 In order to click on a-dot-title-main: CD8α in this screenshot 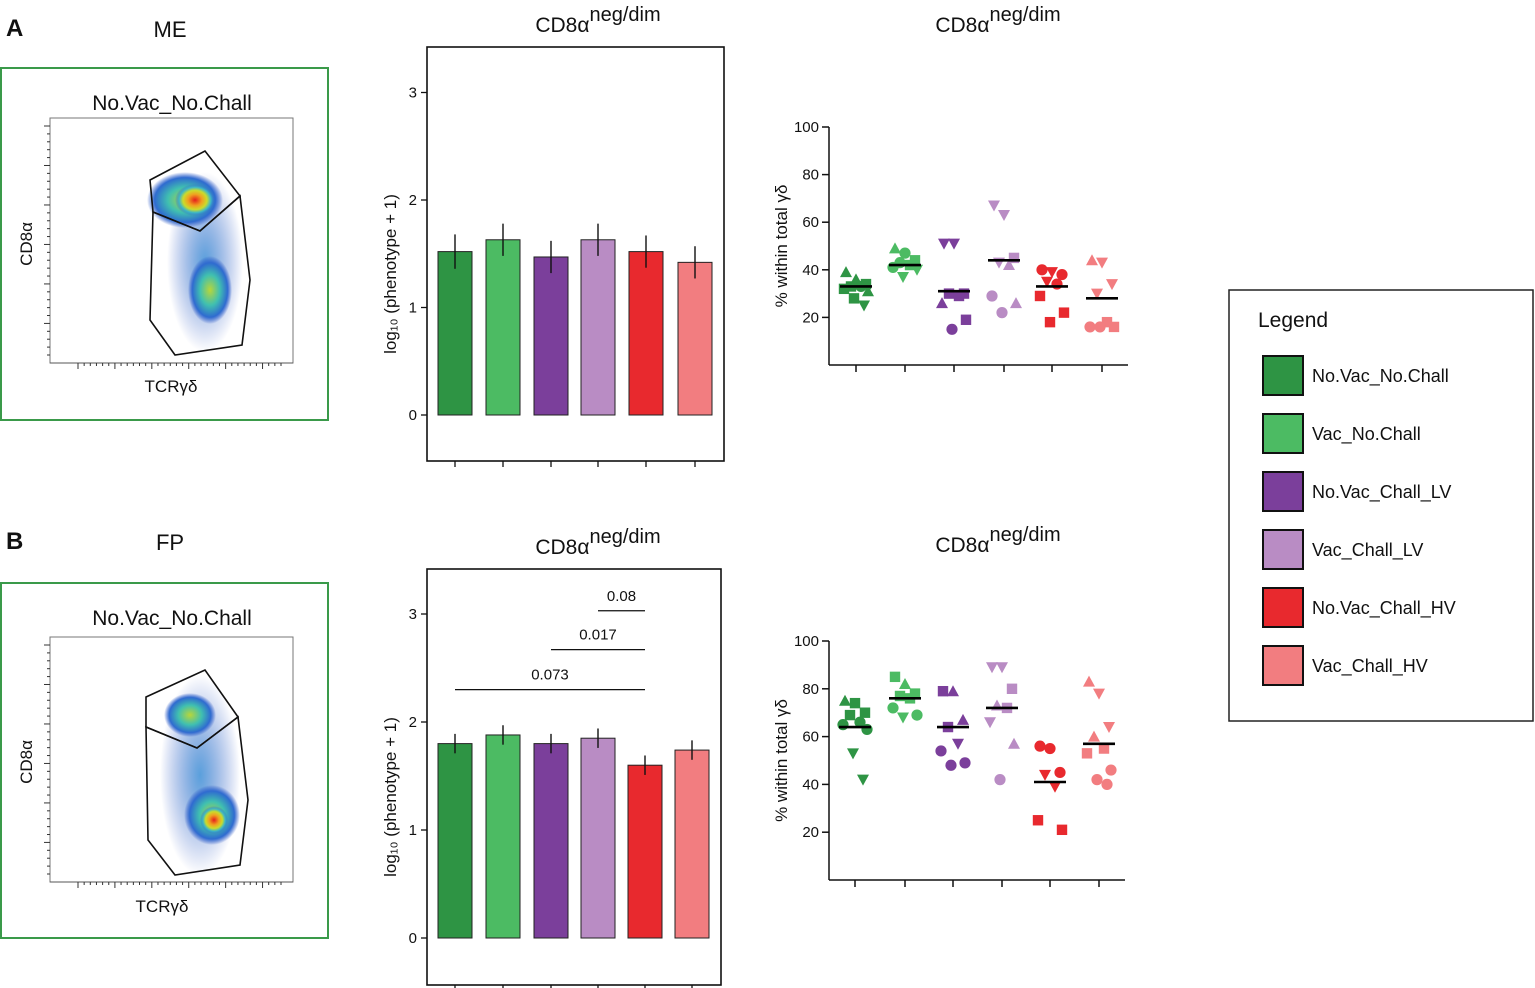, I will do `click(962, 25)`.